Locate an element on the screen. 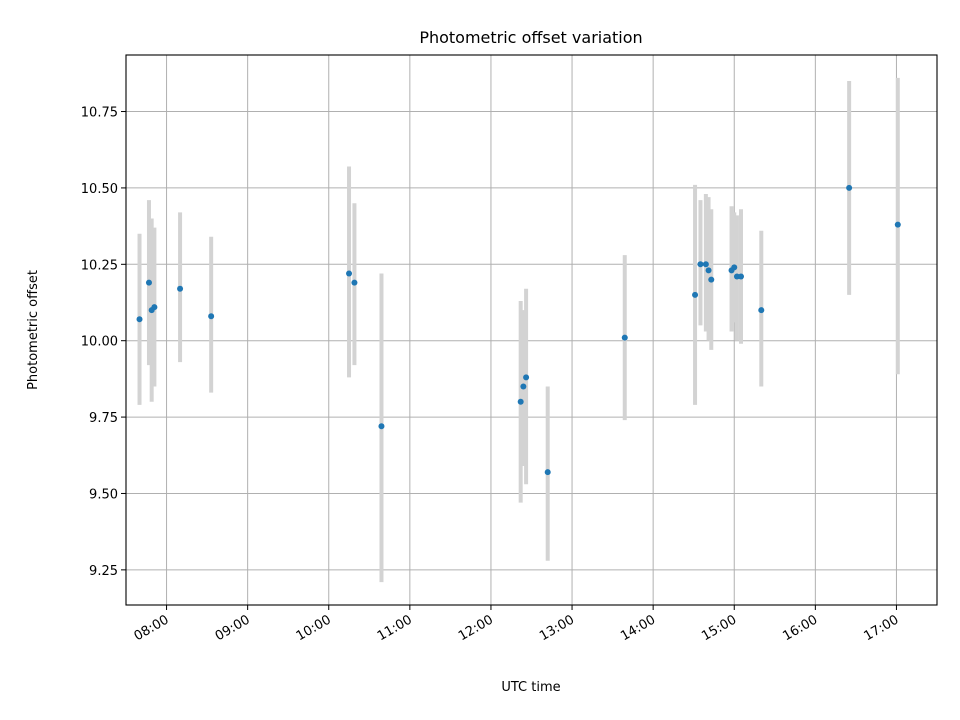 The height and width of the screenshot is (720, 960). y-tick-label: 9.25 is located at coordinates (103, 571).